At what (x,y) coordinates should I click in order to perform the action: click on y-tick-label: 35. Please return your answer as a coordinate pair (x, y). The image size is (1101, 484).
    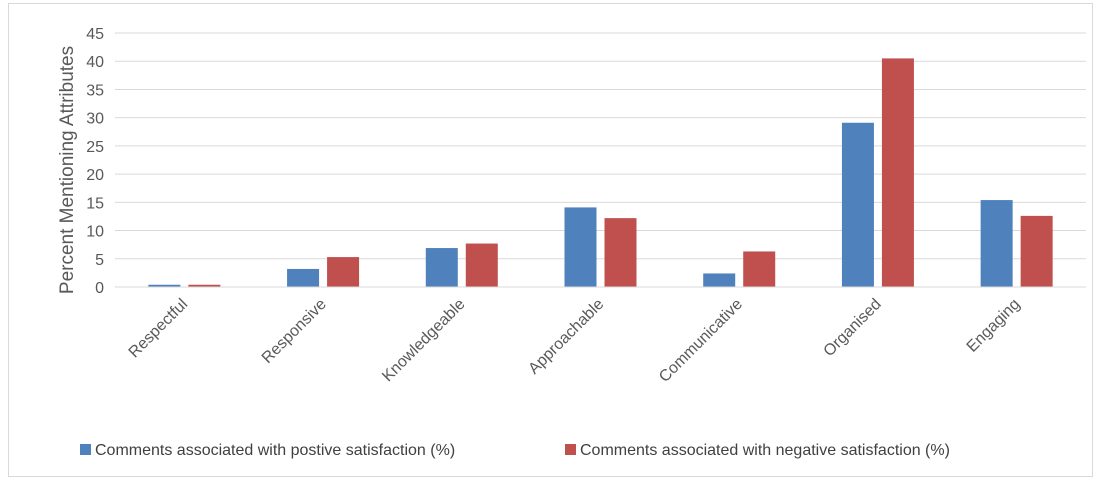
    Looking at the image, I should click on (95, 90).